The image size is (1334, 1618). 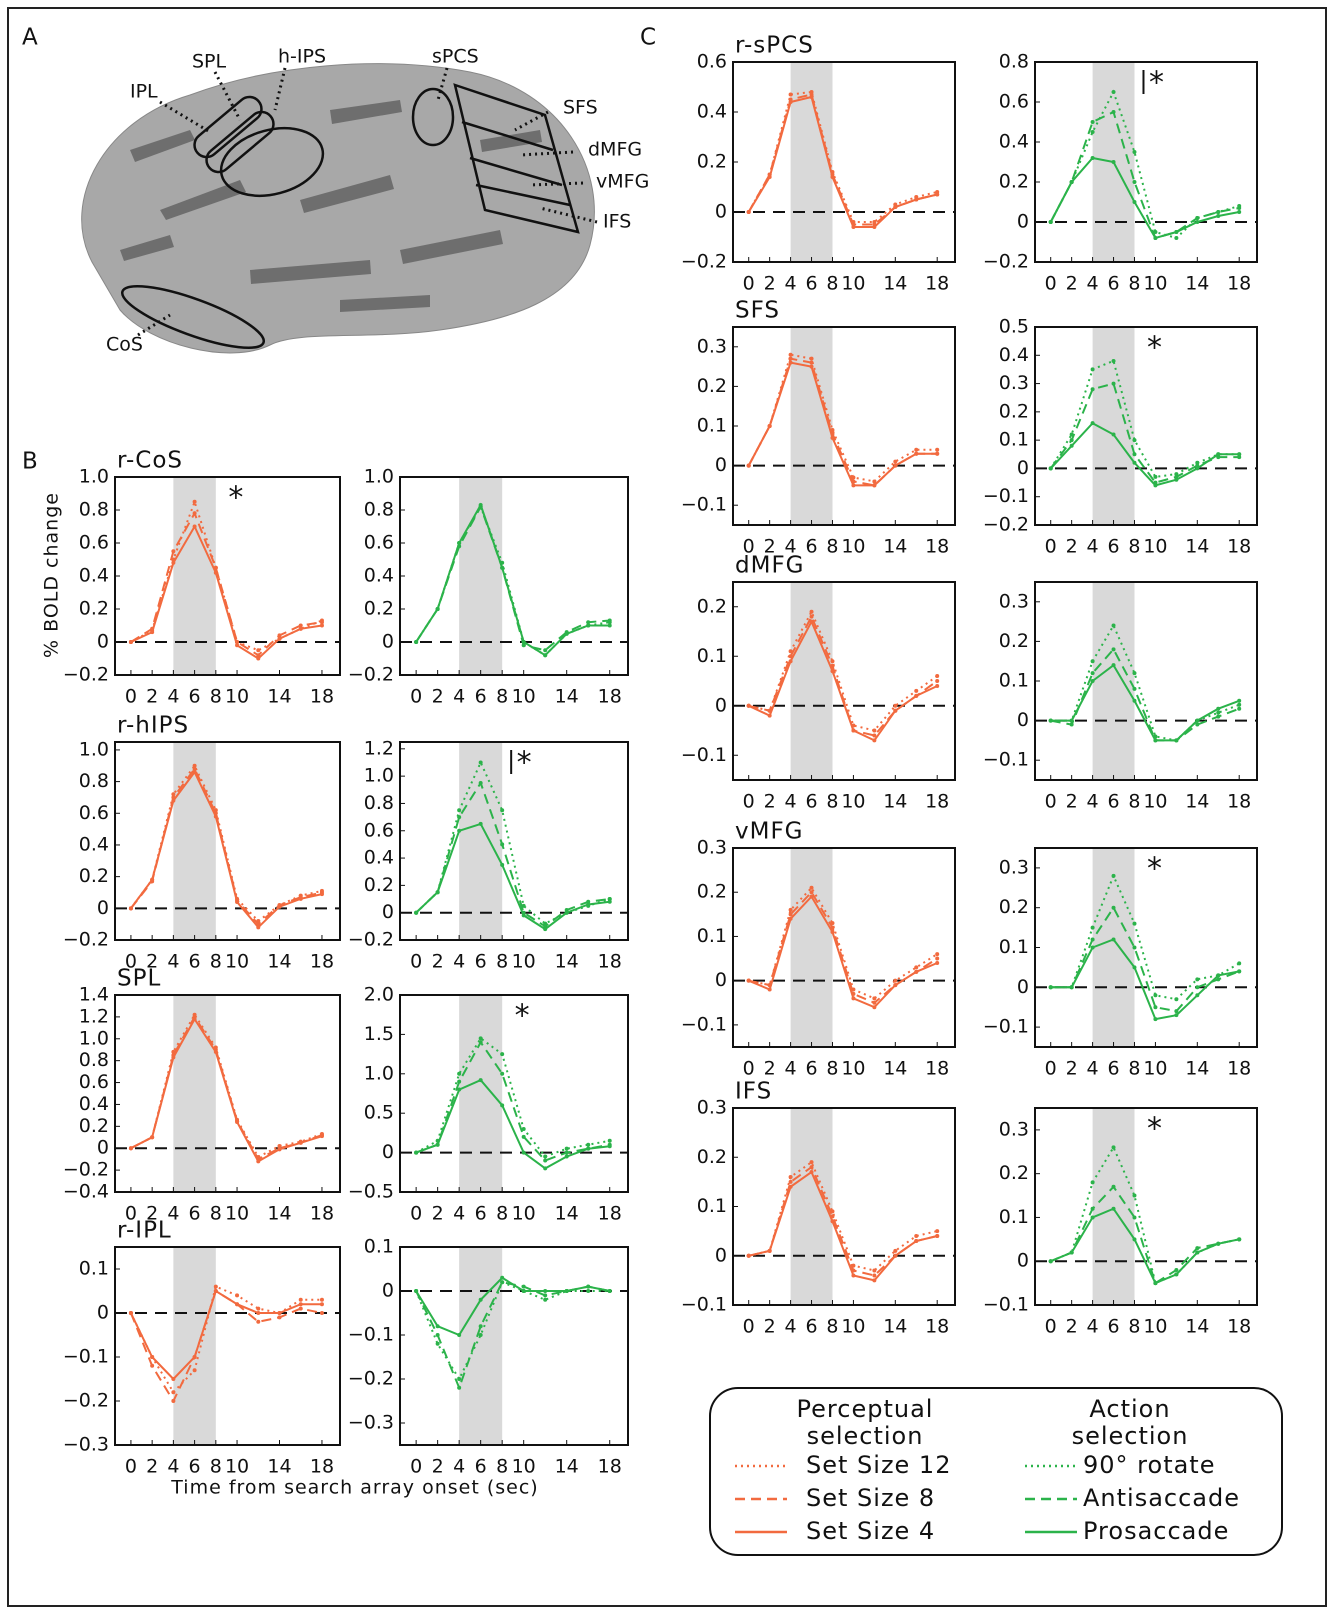 I want to click on x-tick-label: 14, so click(x=279, y=1467).